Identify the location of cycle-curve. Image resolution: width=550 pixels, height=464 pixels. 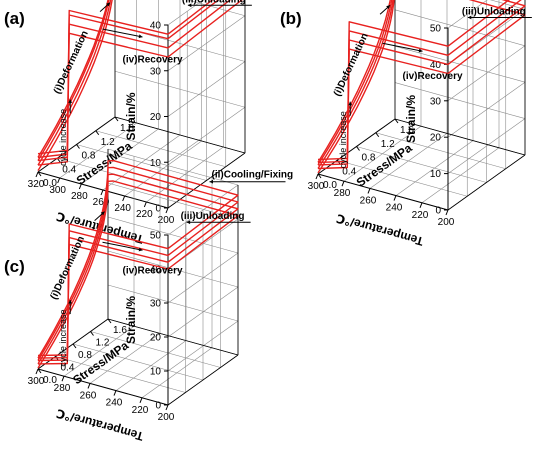
(125, 79).